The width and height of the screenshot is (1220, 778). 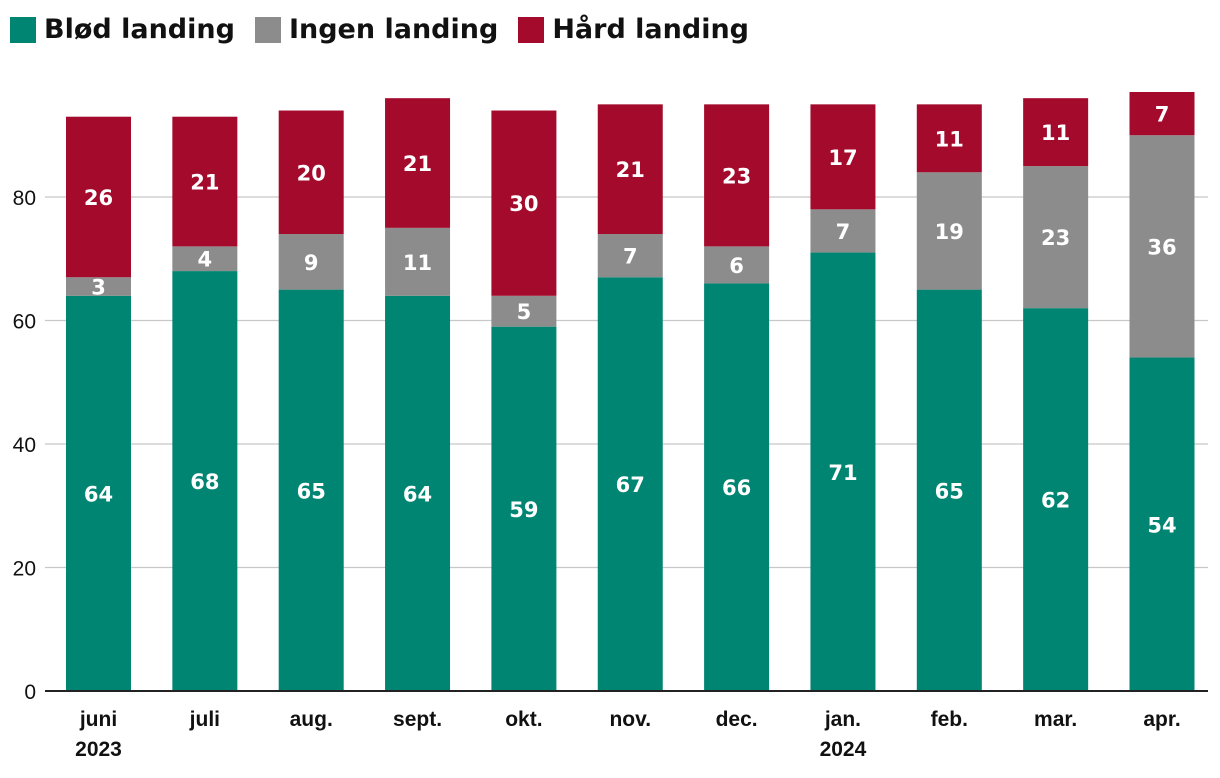 I want to click on data-label-0-1: 68, so click(x=204, y=482).